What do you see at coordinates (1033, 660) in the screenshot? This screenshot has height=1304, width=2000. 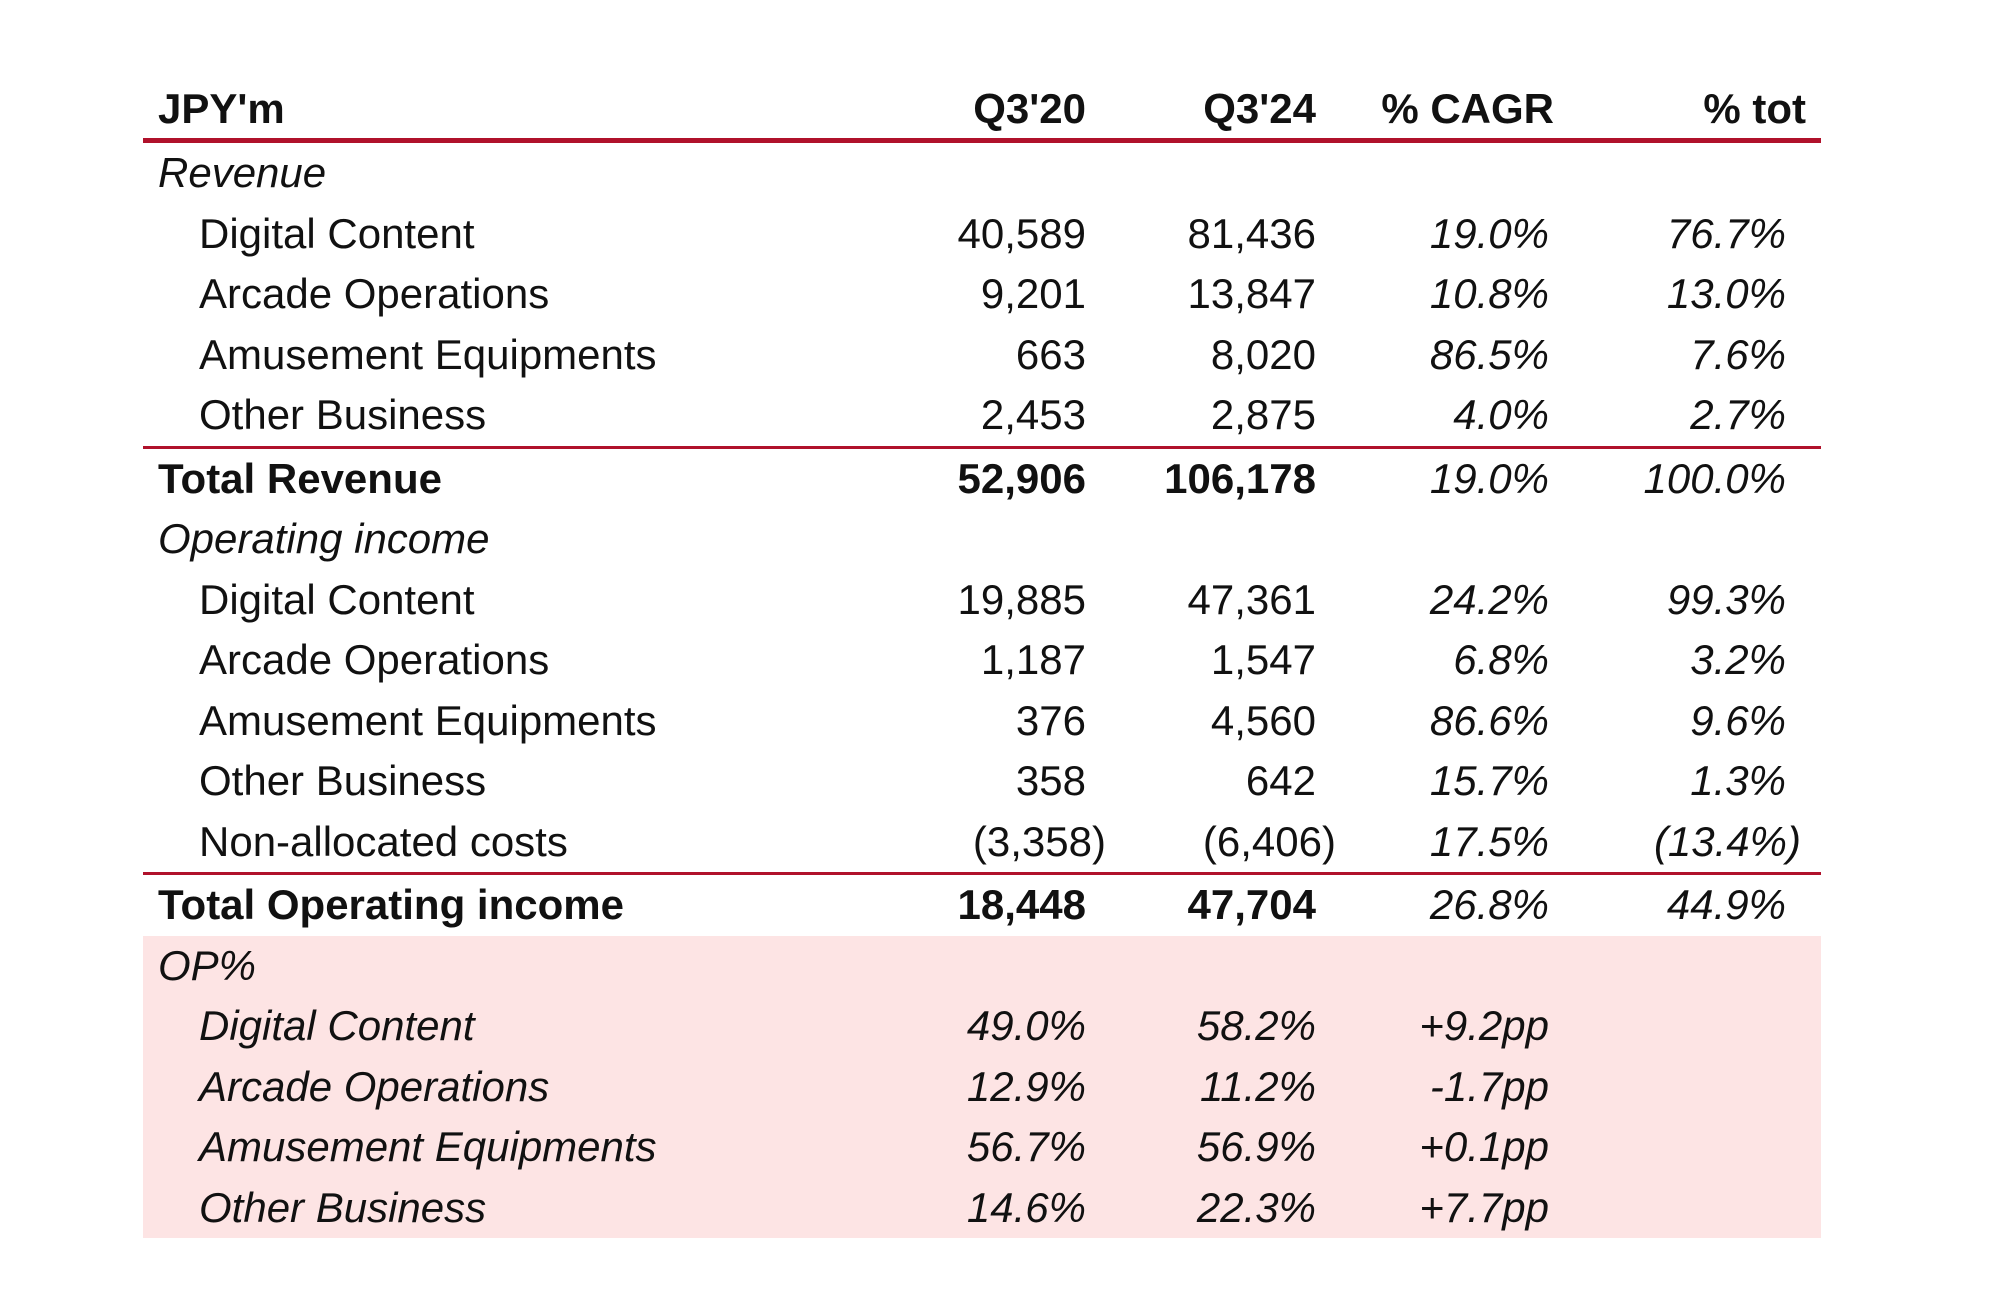 I see `q3-20-value: 1,187` at bounding box center [1033, 660].